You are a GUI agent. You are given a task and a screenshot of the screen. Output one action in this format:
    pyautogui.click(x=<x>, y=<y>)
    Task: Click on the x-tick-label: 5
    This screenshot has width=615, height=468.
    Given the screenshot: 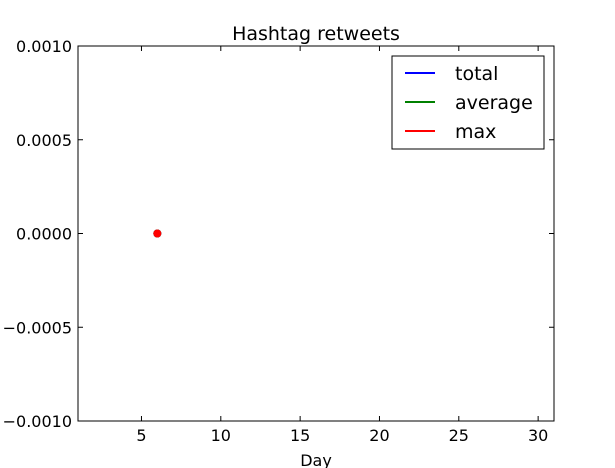 What is the action you would take?
    pyautogui.click(x=141, y=435)
    